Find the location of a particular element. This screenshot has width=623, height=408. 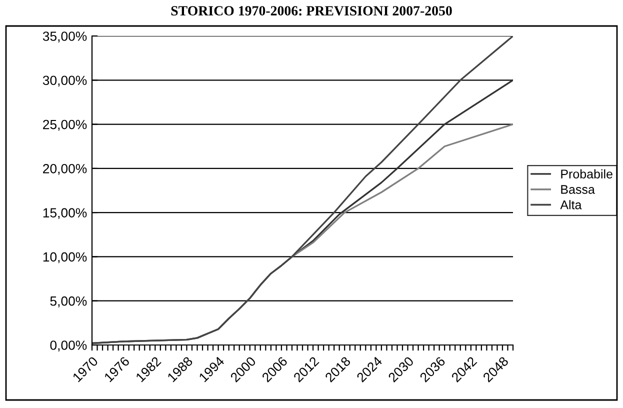

legend-label: Probabile is located at coordinates (586, 173).